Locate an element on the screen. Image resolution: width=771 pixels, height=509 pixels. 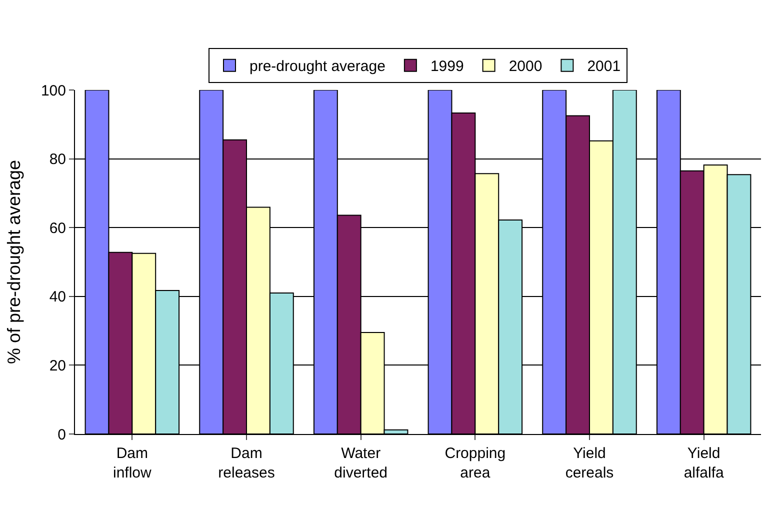
y-tick-label: 100 is located at coordinates (53, 91).